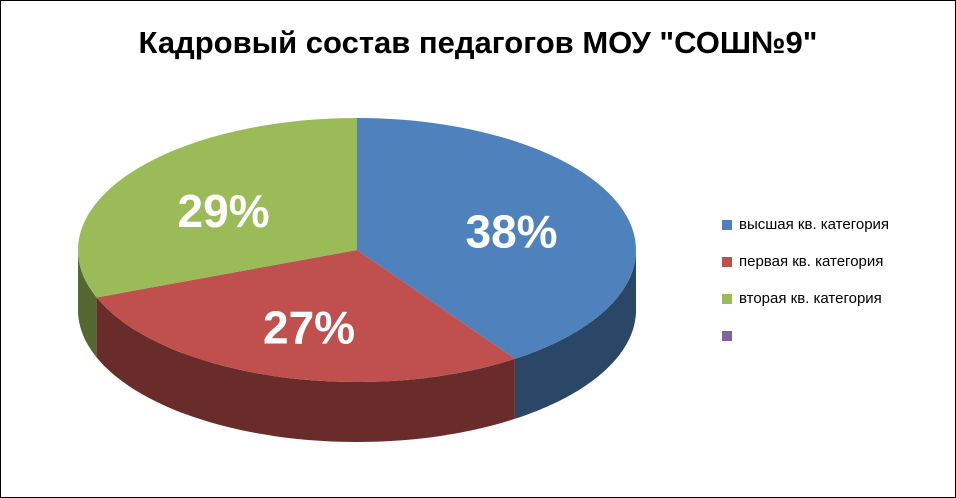 This screenshot has height=498, width=956. Describe the element at coordinates (478, 42) in the screenshot. I see `chart-title: Кадровый состав педагогов МОУ "СОШ№9"` at that location.